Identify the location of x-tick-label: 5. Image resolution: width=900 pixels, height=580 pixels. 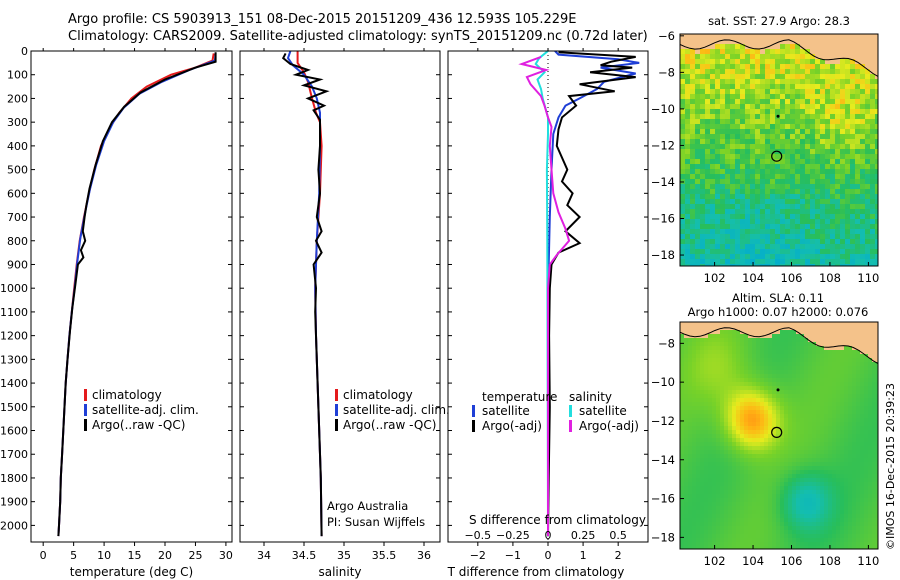
(73, 555).